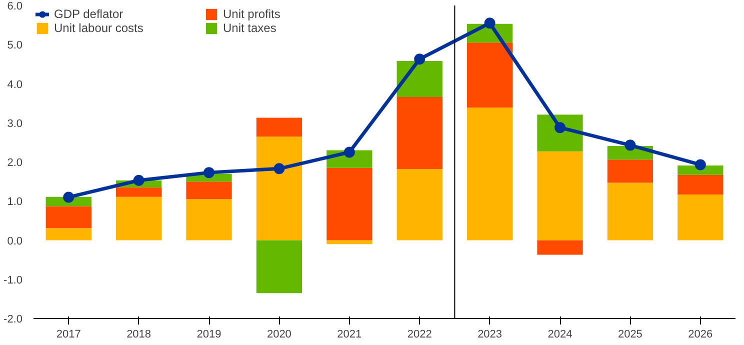 This screenshot has width=744, height=345. I want to click on x-tick-label: 2021, so click(349, 334).